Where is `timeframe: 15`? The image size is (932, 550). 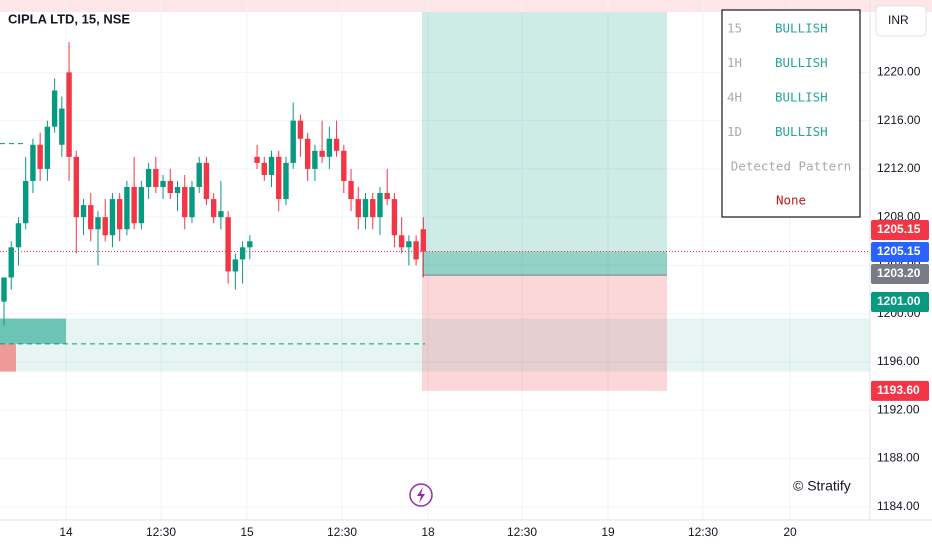
timeframe: 15 is located at coordinates (734, 28).